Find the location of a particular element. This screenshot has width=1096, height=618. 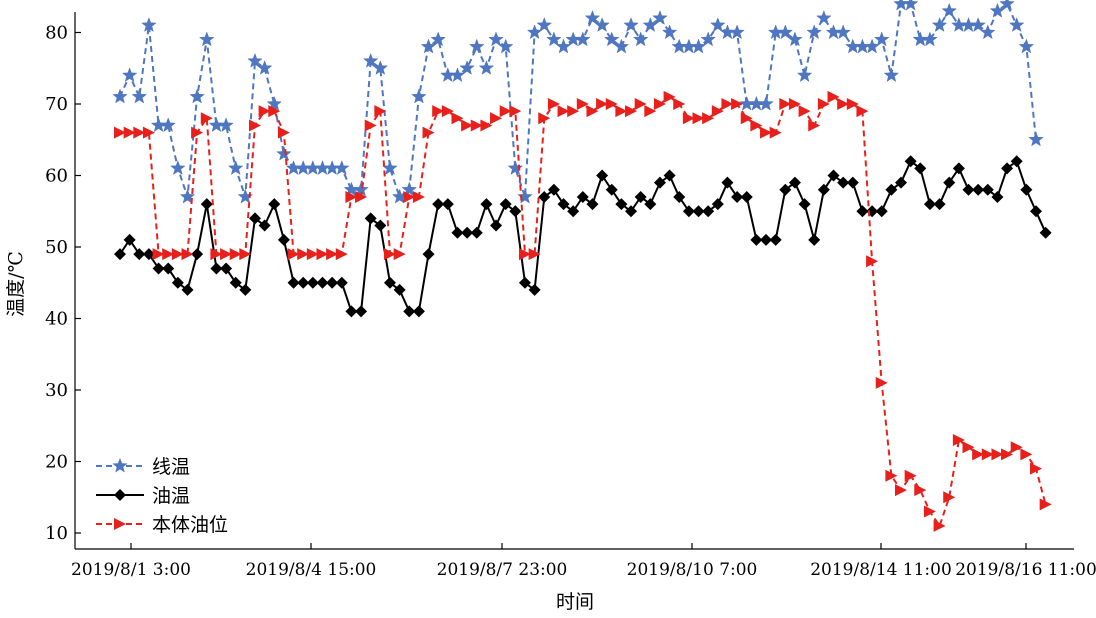

y-tick-label: 70 is located at coordinates (56, 104).